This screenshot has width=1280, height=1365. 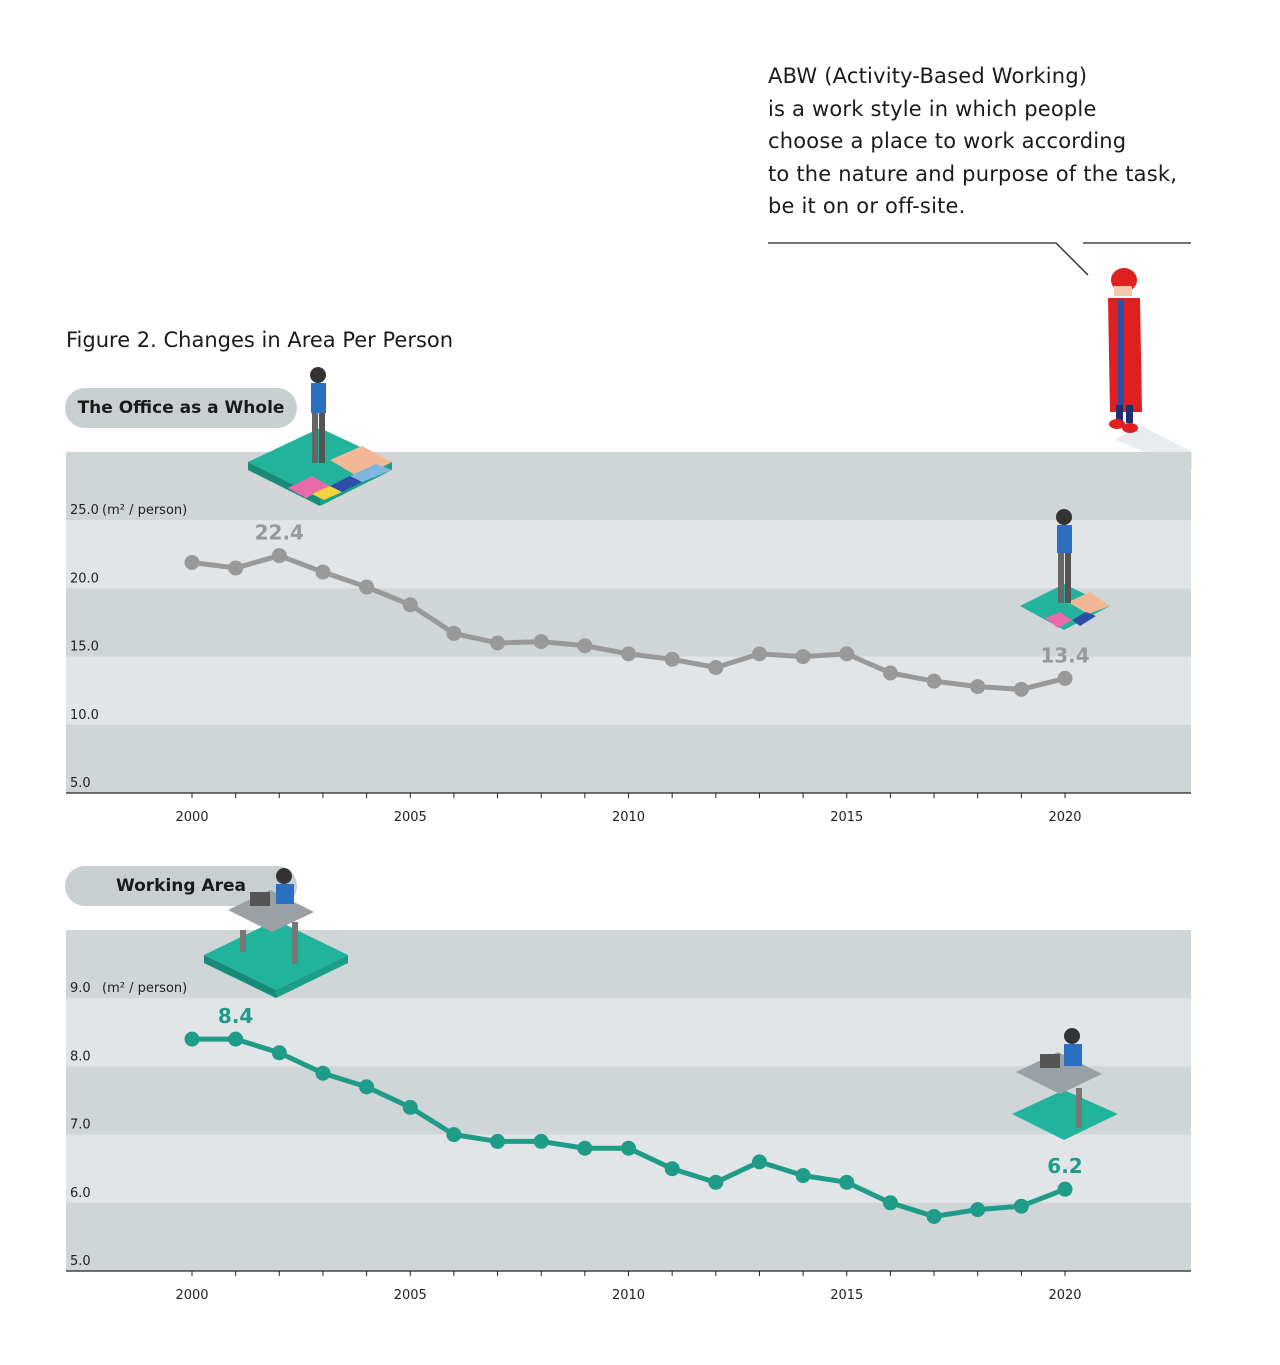 I want to click on figure-title: Figure 2. Changes in Area Per Person, so click(x=260, y=340).